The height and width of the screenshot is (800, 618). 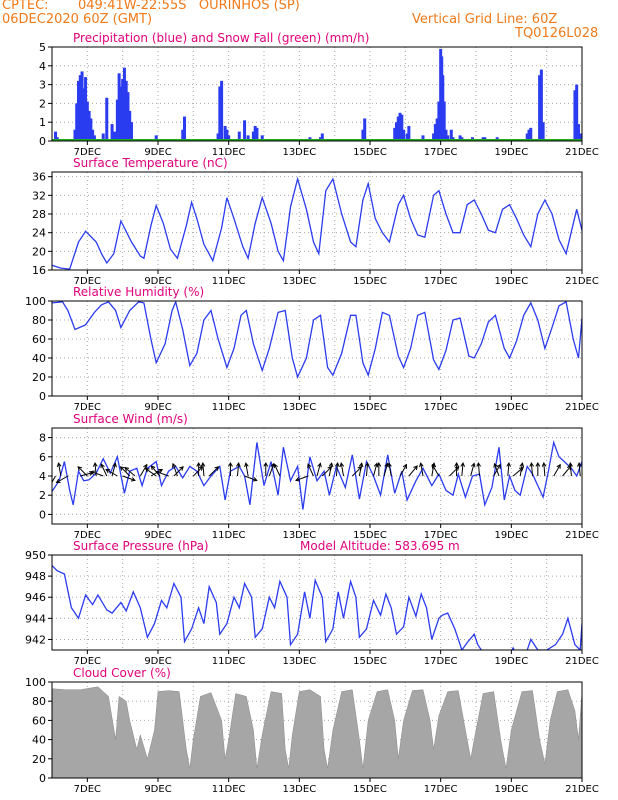 I want to click on rh-ytick-label: 100, so click(x=35, y=301).